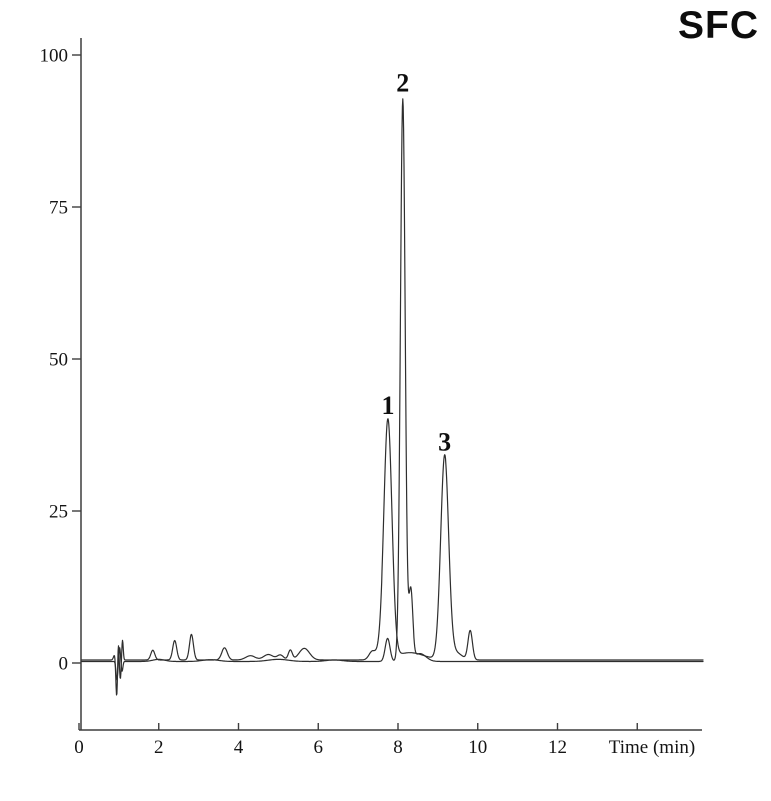 This screenshot has height=801, width=771. I want to click on x-axis-title: Time (min), so click(652, 747).